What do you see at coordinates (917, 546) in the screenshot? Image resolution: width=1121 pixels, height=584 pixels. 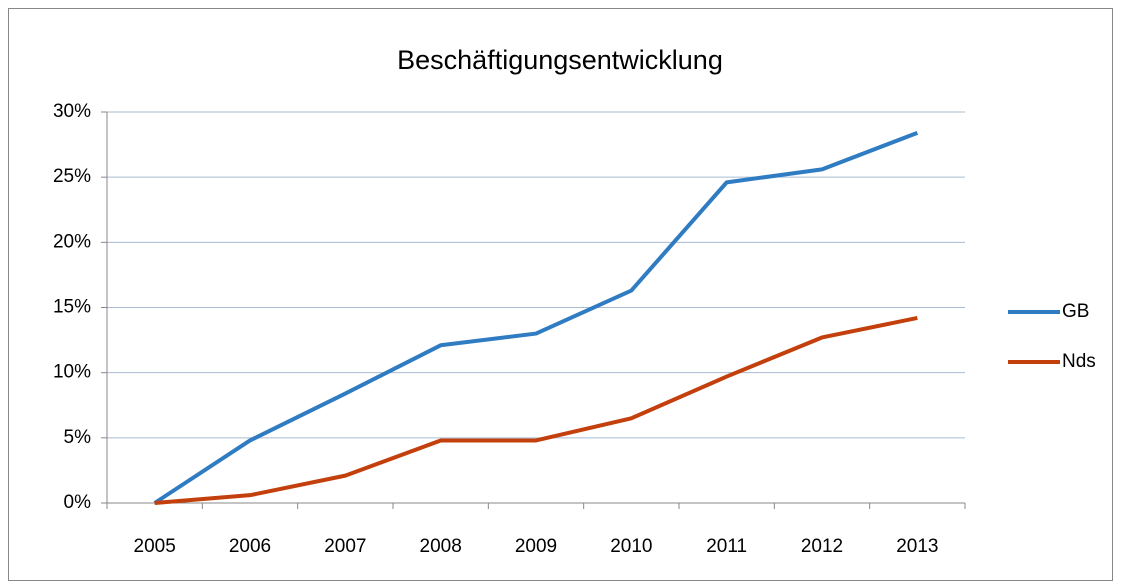 I see `x-tick-label: 2013` at bounding box center [917, 546].